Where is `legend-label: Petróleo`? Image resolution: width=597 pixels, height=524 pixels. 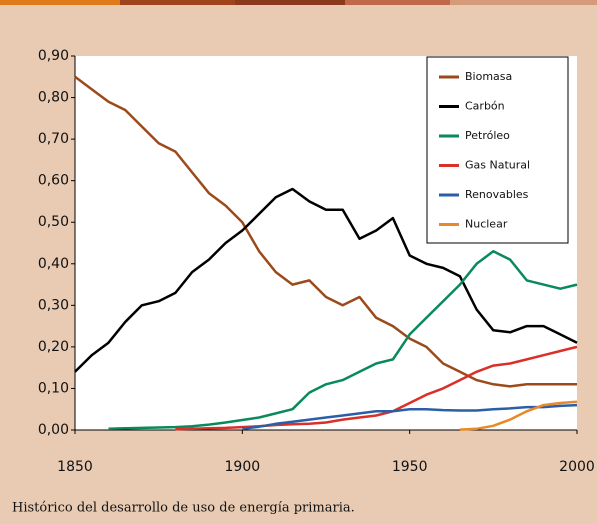
legend-label: Petróleo is located at coordinates (487, 135).